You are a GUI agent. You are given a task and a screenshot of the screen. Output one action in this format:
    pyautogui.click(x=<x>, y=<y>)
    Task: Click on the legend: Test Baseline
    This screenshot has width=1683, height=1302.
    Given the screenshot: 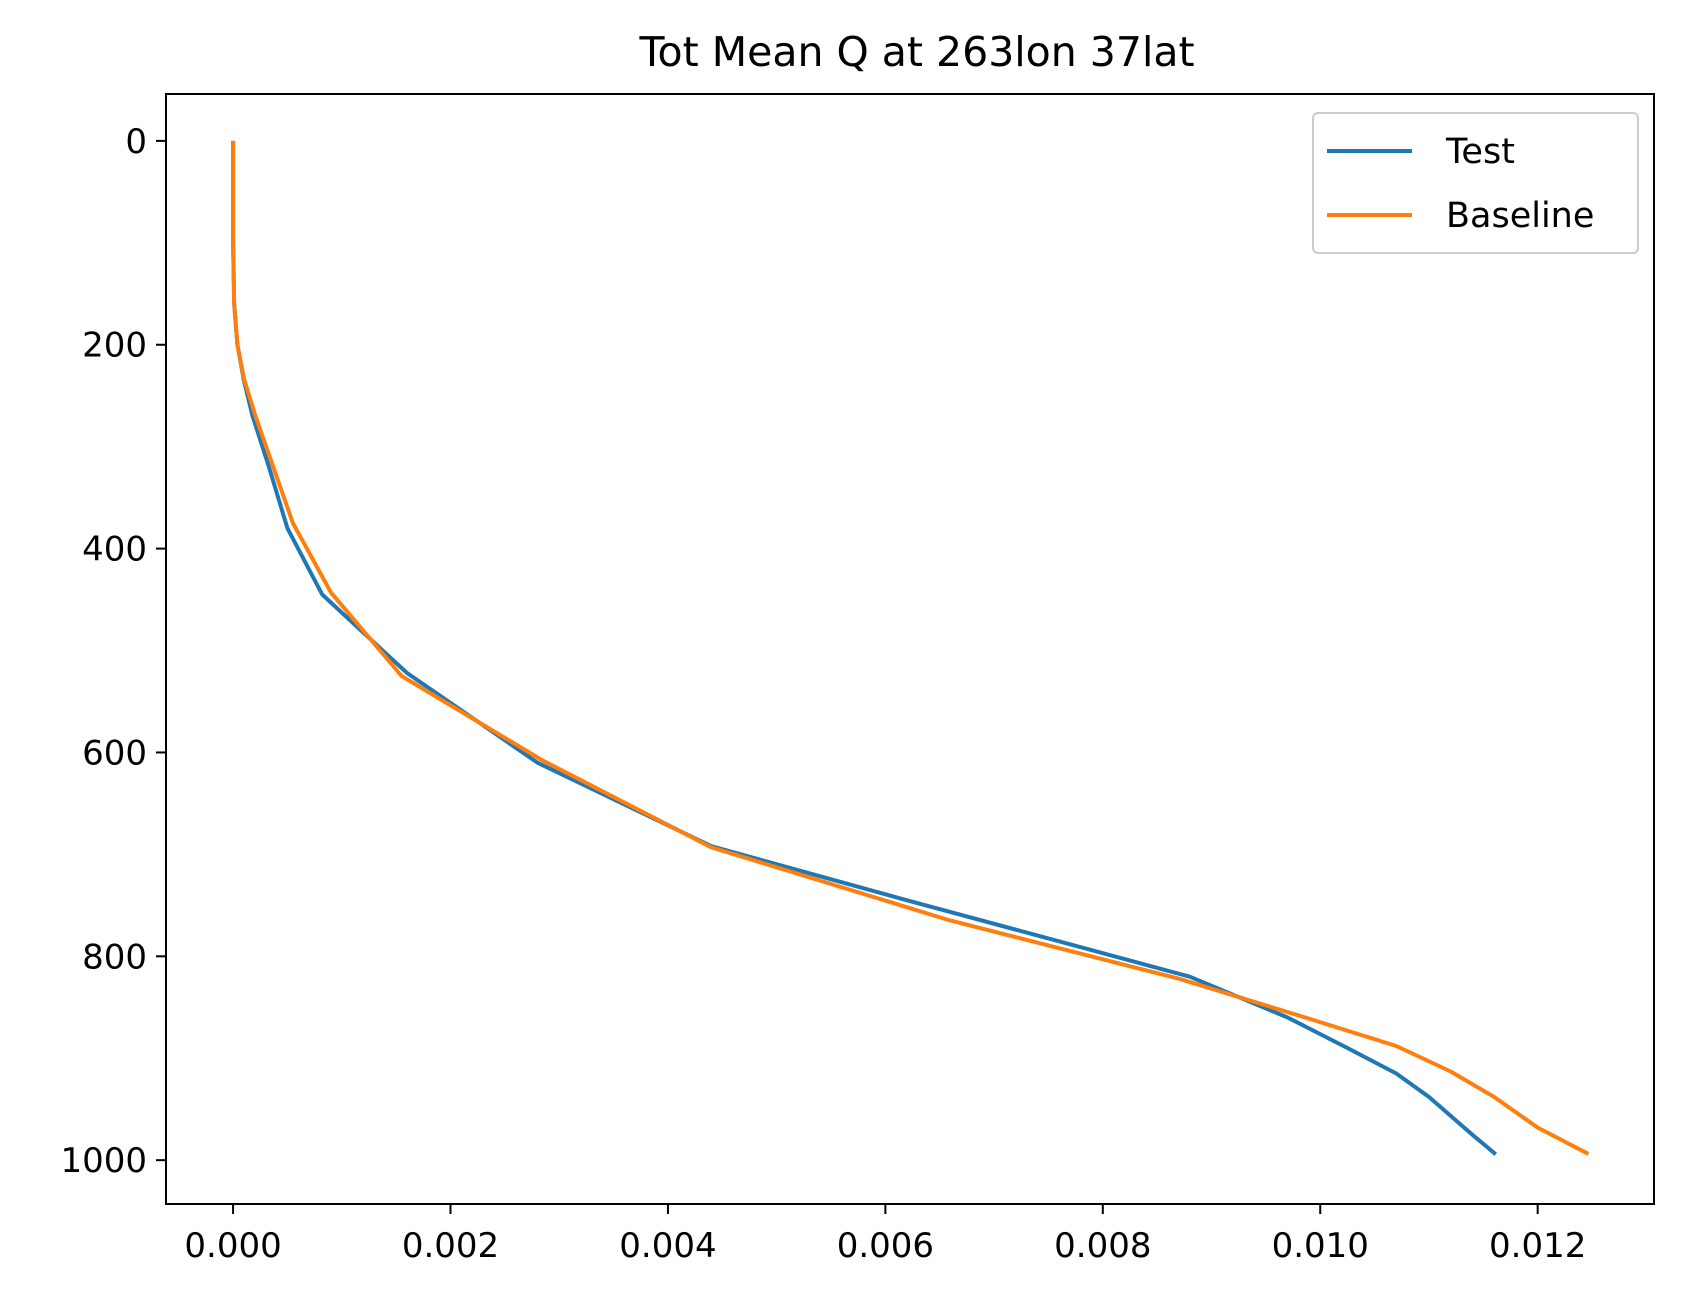 What is the action you would take?
    pyautogui.click(x=1475, y=183)
    